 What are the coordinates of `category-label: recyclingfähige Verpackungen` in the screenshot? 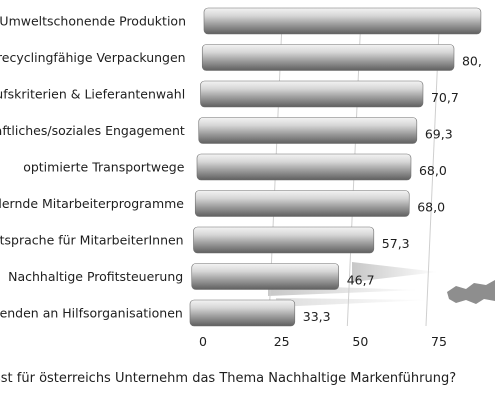 It's located at (93, 57).